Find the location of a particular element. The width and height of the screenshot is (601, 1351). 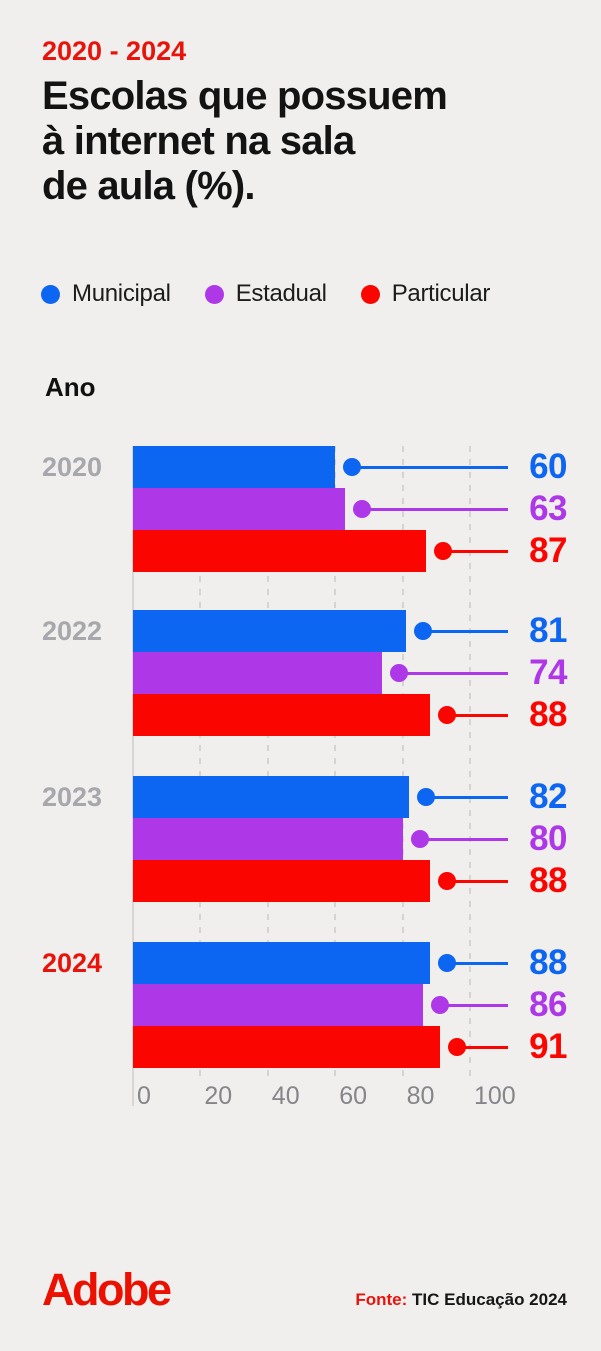

marker-line-particular-2020 is located at coordinates (475, 551).